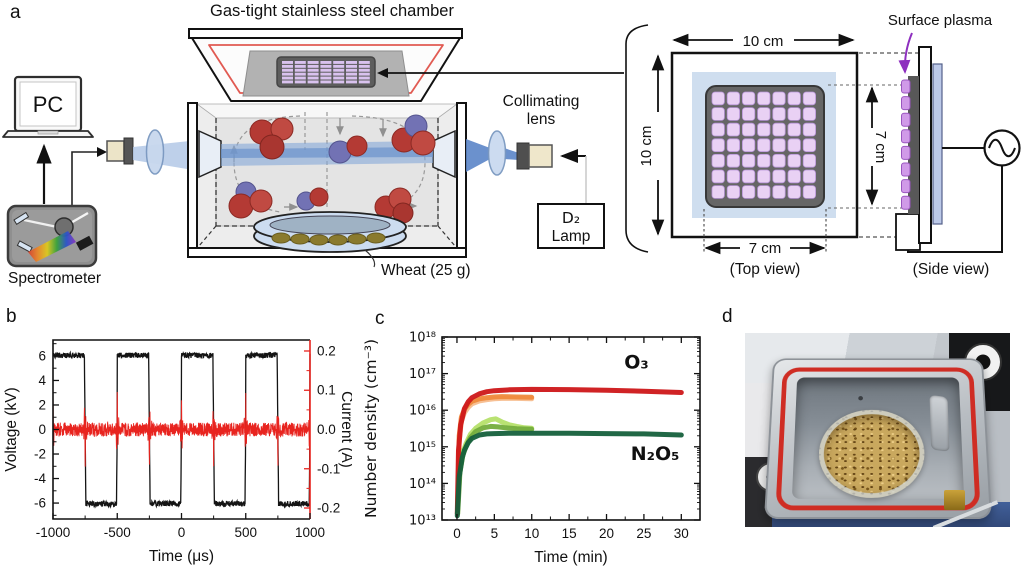  What do you see at coordinates (727, 316) in the screenshot?
I see `panel-d-label: d` at bounding box center [727, 316].